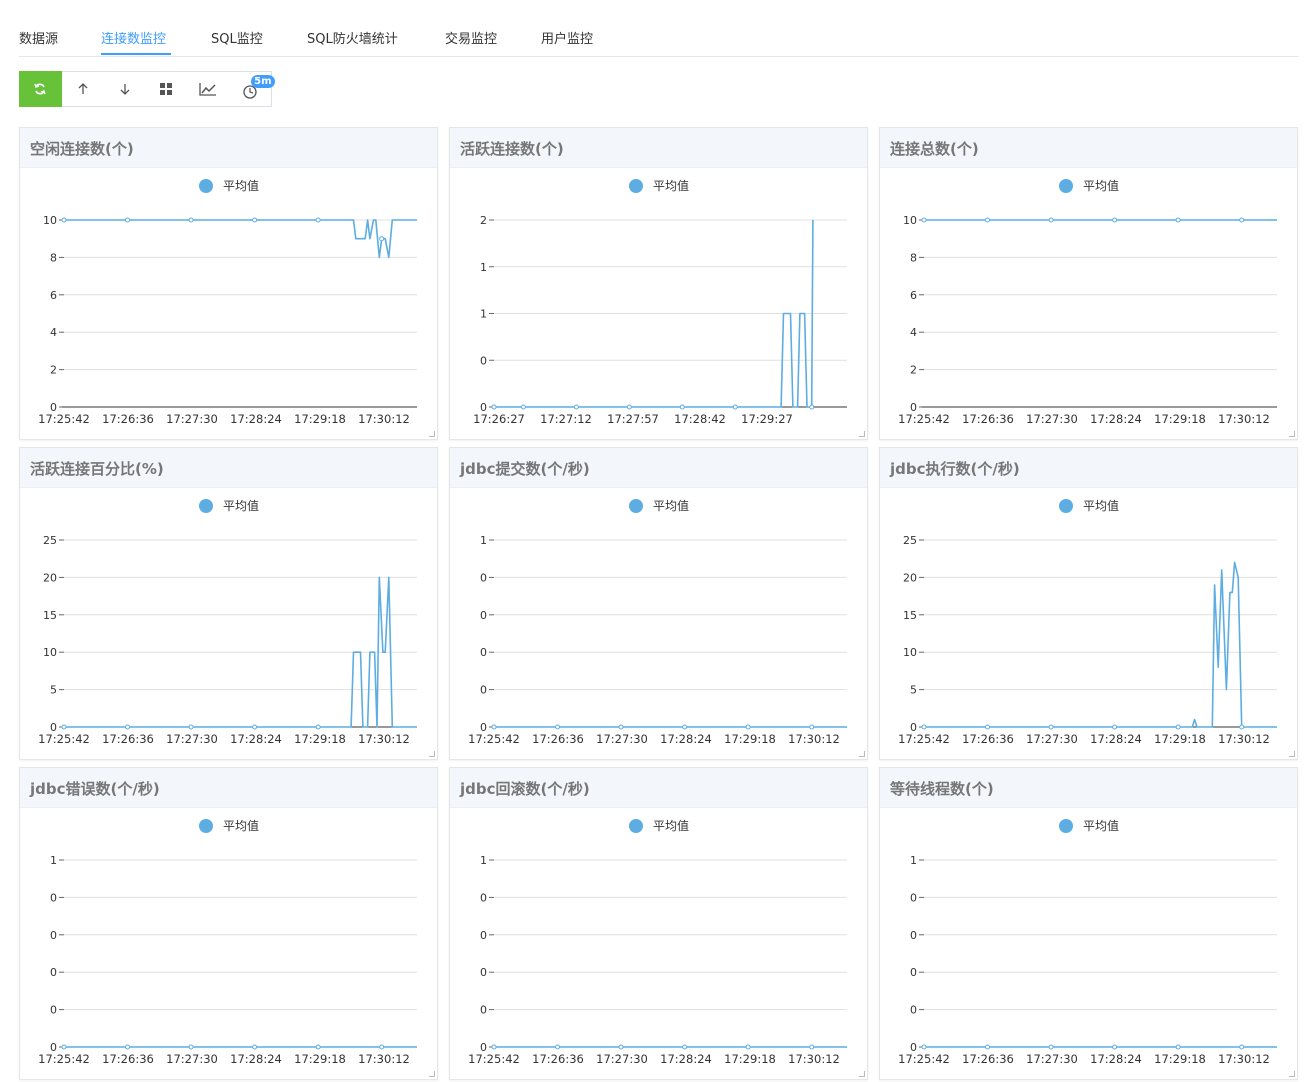 This screenshot has width=1310, height=1082. What do you see at coordinates (814, 1059) in the screenshot?
I see `x-tick-label: 17:30:12` at bounding box center [814, 1059].